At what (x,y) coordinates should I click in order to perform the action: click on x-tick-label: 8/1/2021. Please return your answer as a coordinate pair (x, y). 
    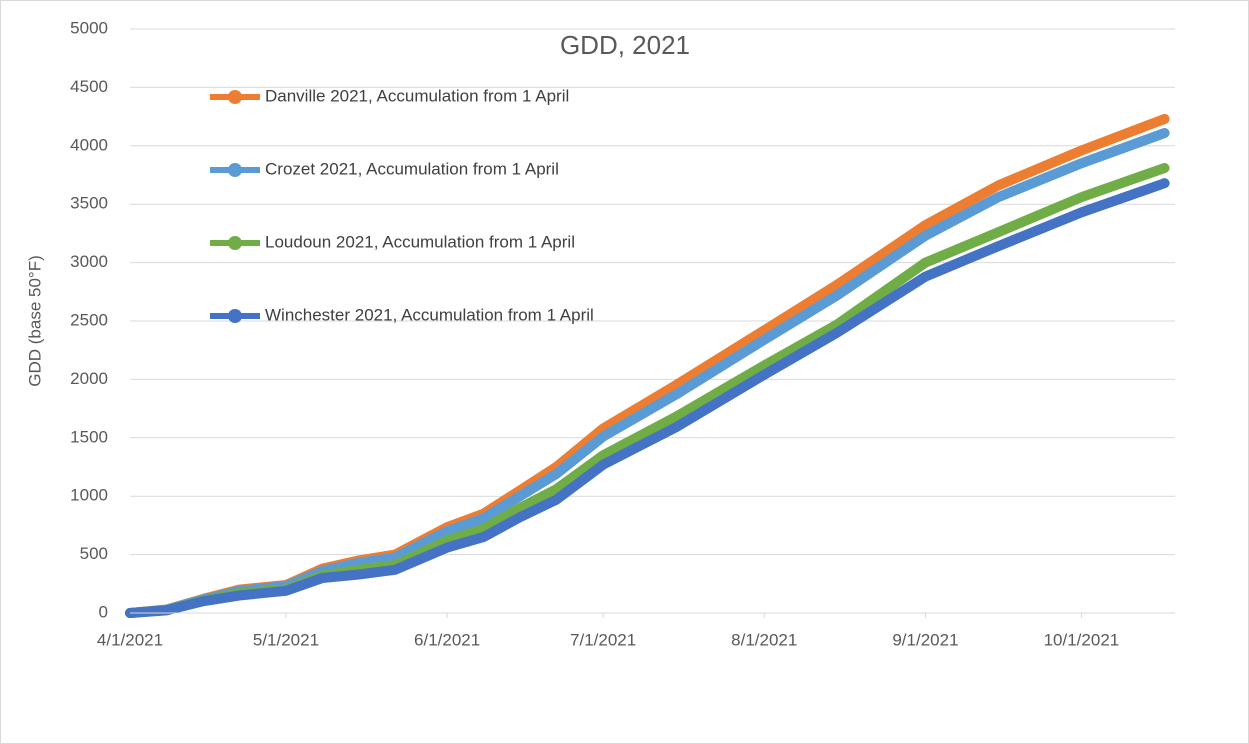
    Looking at the image, I should click on (764, 639).